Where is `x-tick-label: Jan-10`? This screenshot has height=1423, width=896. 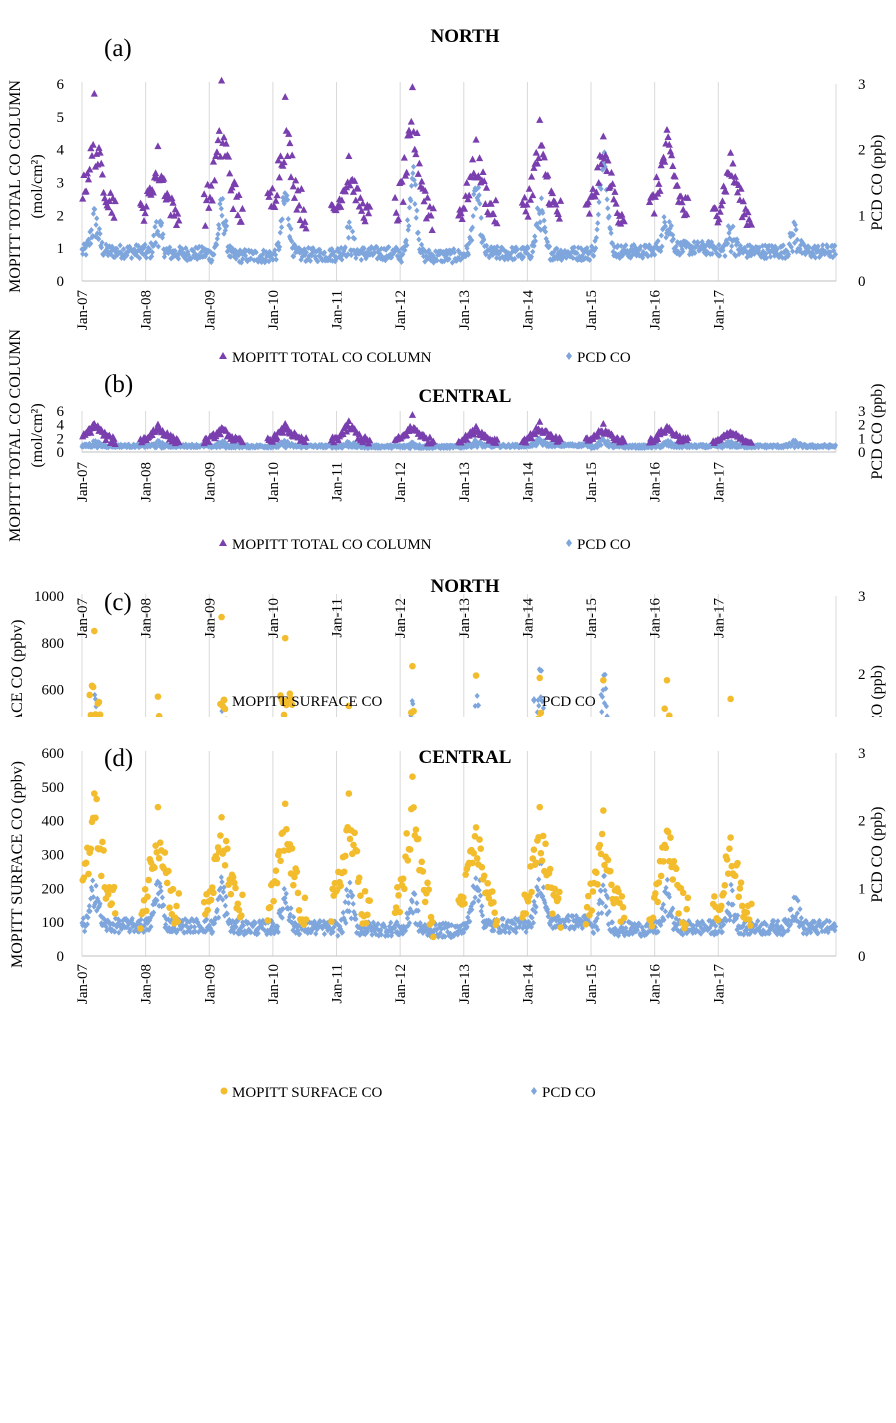
x-tick-label: Jan-10 is located at coordinates (274, 618).